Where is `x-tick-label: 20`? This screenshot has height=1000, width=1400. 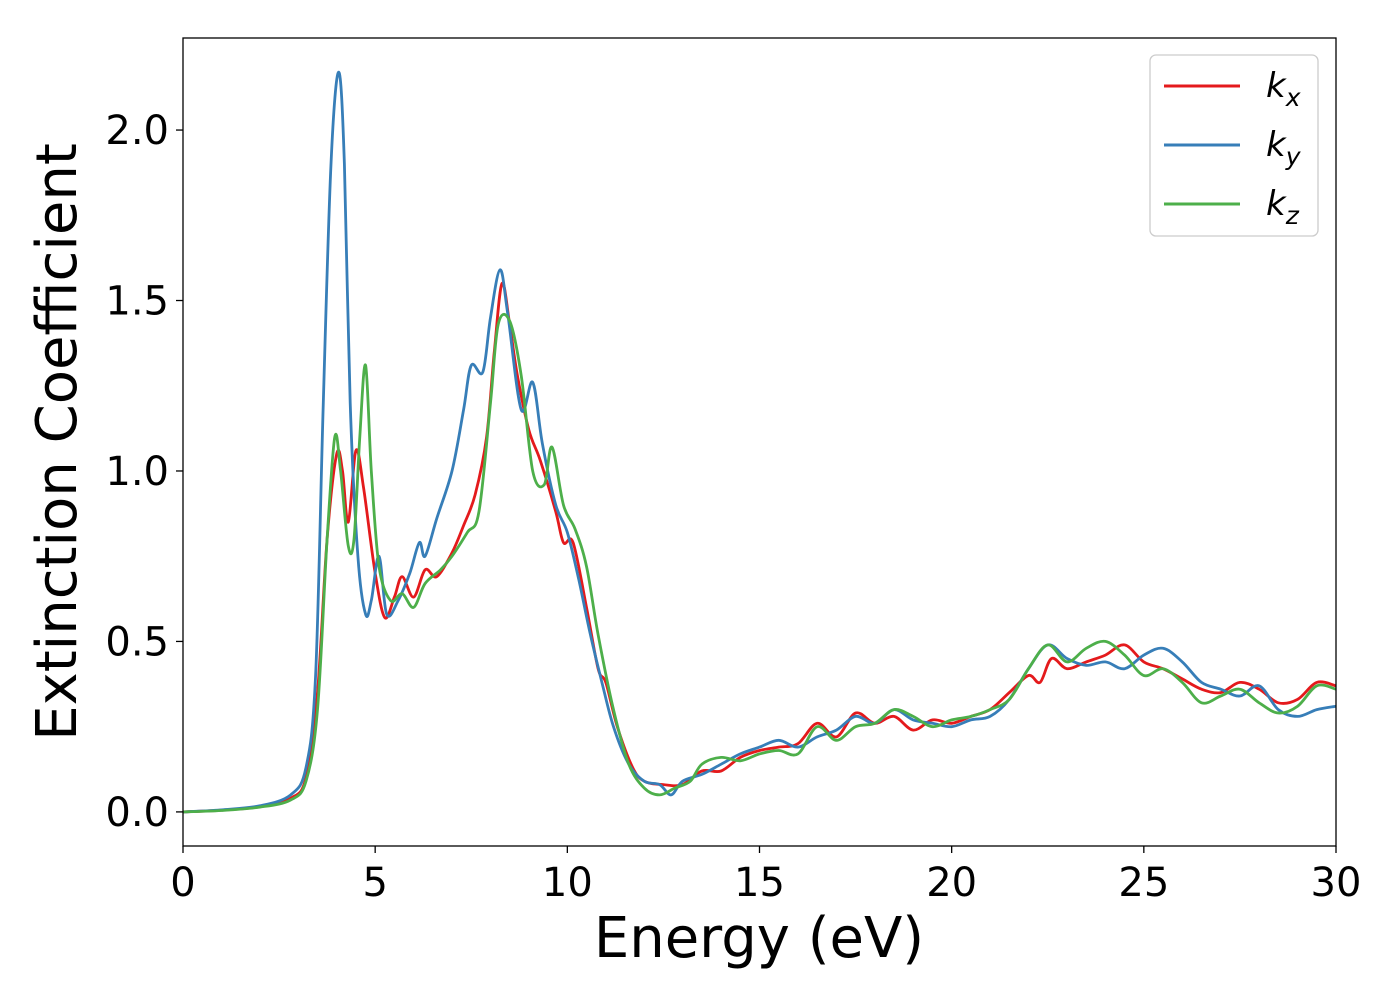
x-tick-label: 20 is located at coordinates (951, 883).